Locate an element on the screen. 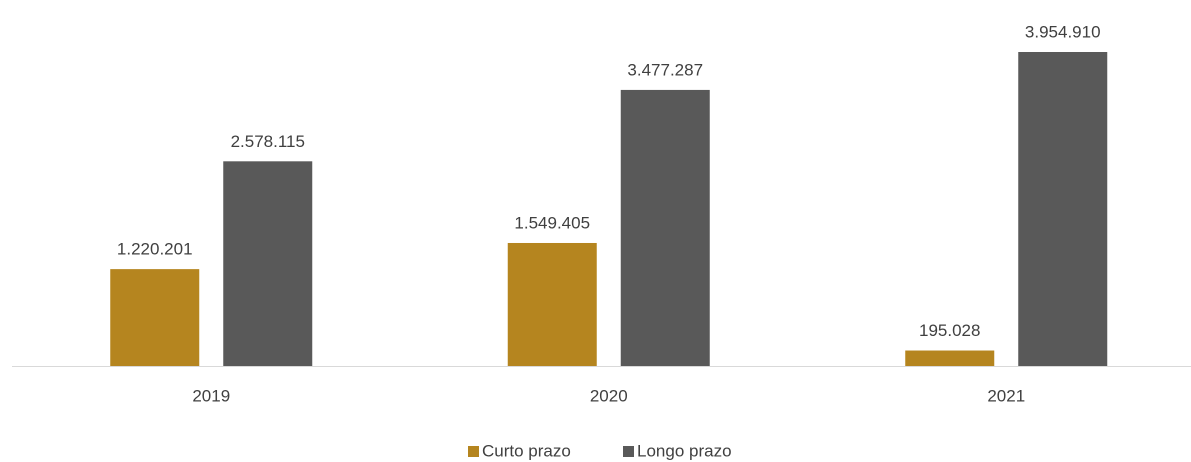  data-label: 2.578.115 is located at coordinates (268, 141).